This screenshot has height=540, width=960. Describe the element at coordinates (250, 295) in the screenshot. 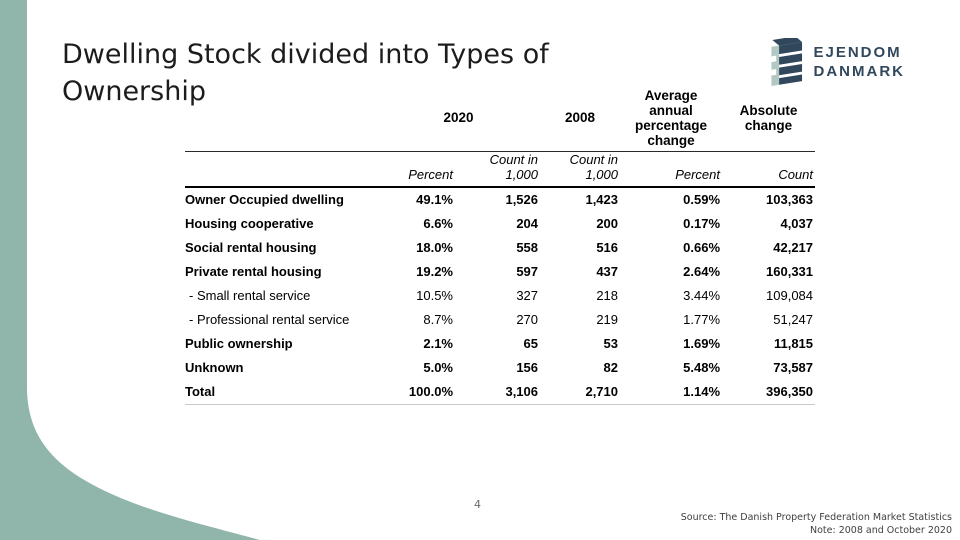

I see `row-label: - Small rental service` at that location.